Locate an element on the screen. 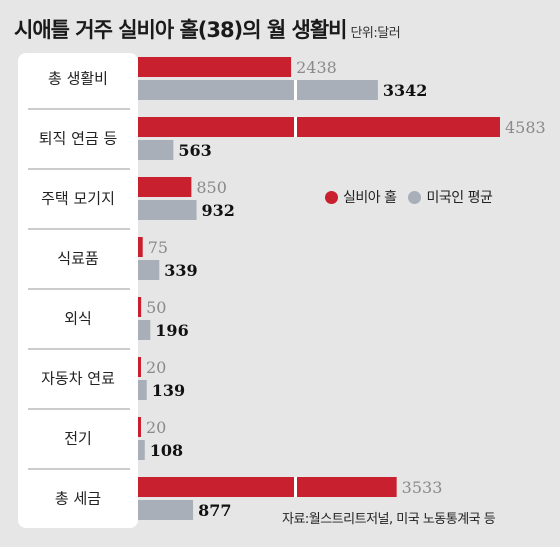 The image size is (560, 547). category-label: 주택 모기지 is located at coordinates (78, 199).